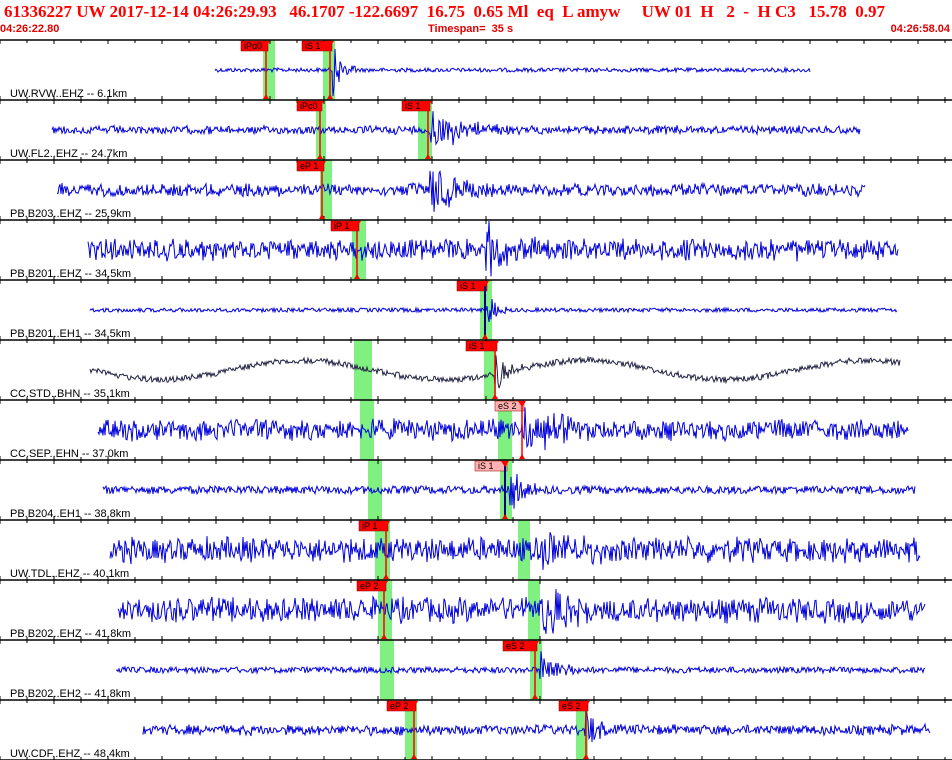 The width and height of the screenshot is (952, 760). What do you see at coordinates (30, 29) in the screenshot?
I see `start-time-label: 04:26:22.80` at bounding box center [30, 29].